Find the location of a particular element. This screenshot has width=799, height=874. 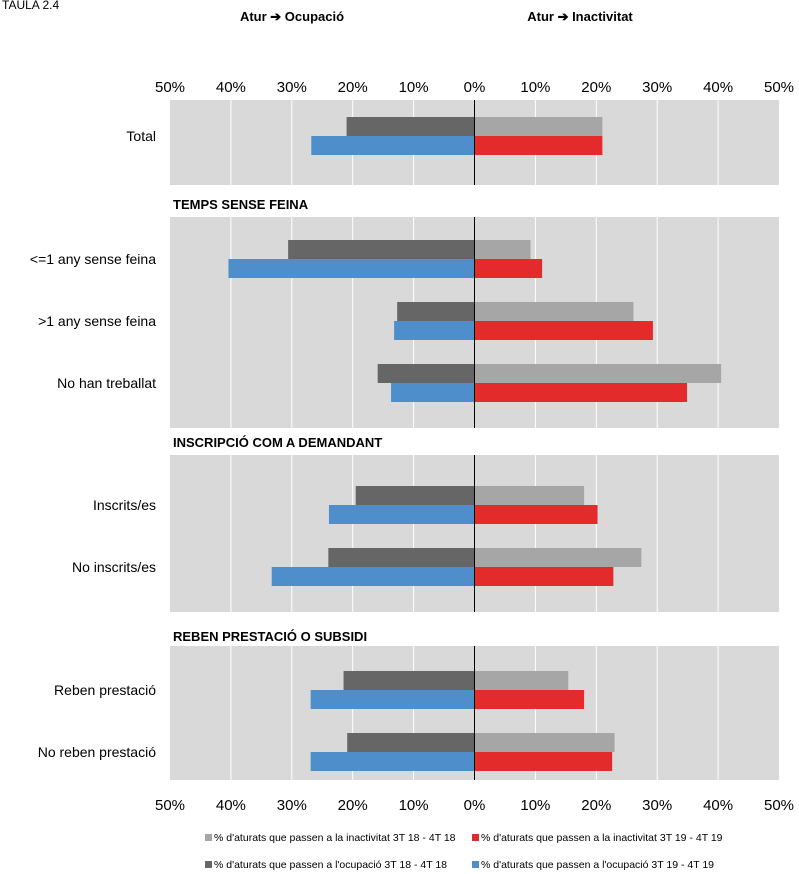

section-title: INSCRIPCIÓ COM A DEMANDANT is located at coordinates (277, 442).